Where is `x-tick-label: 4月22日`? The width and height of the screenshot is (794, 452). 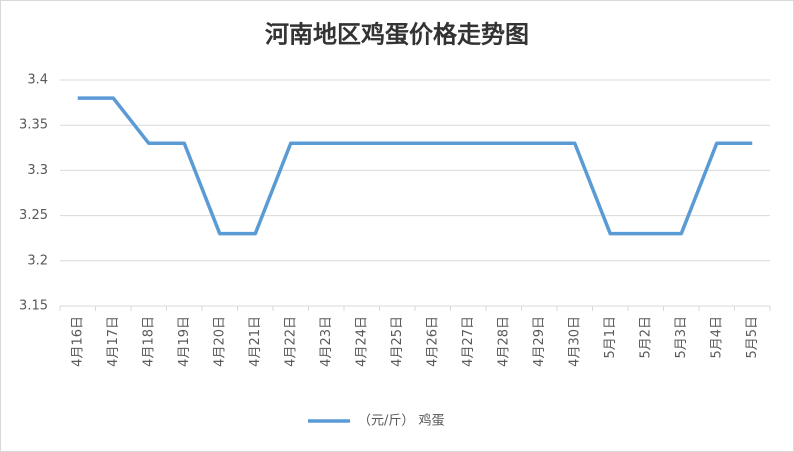 x-tick-label: 4月22日 is located at coordinates (290, 341).